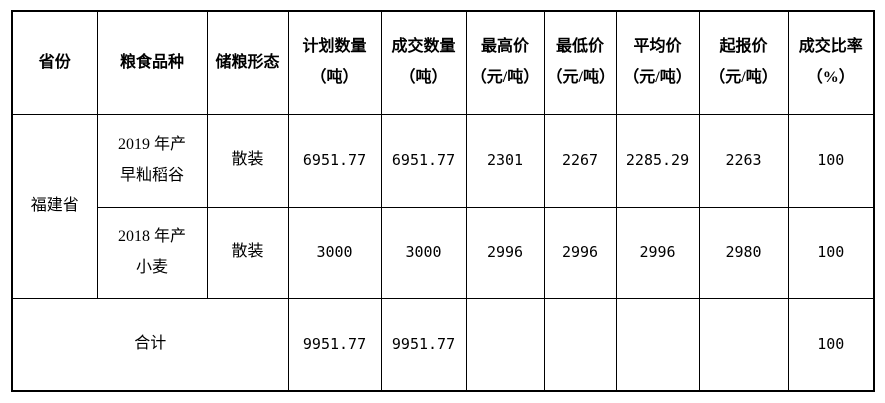 This screenshot has height=403, width=885. Describe the element at coordinates (580, 160) in the screenshot. I see `min-price-cell: 2267` at that location.